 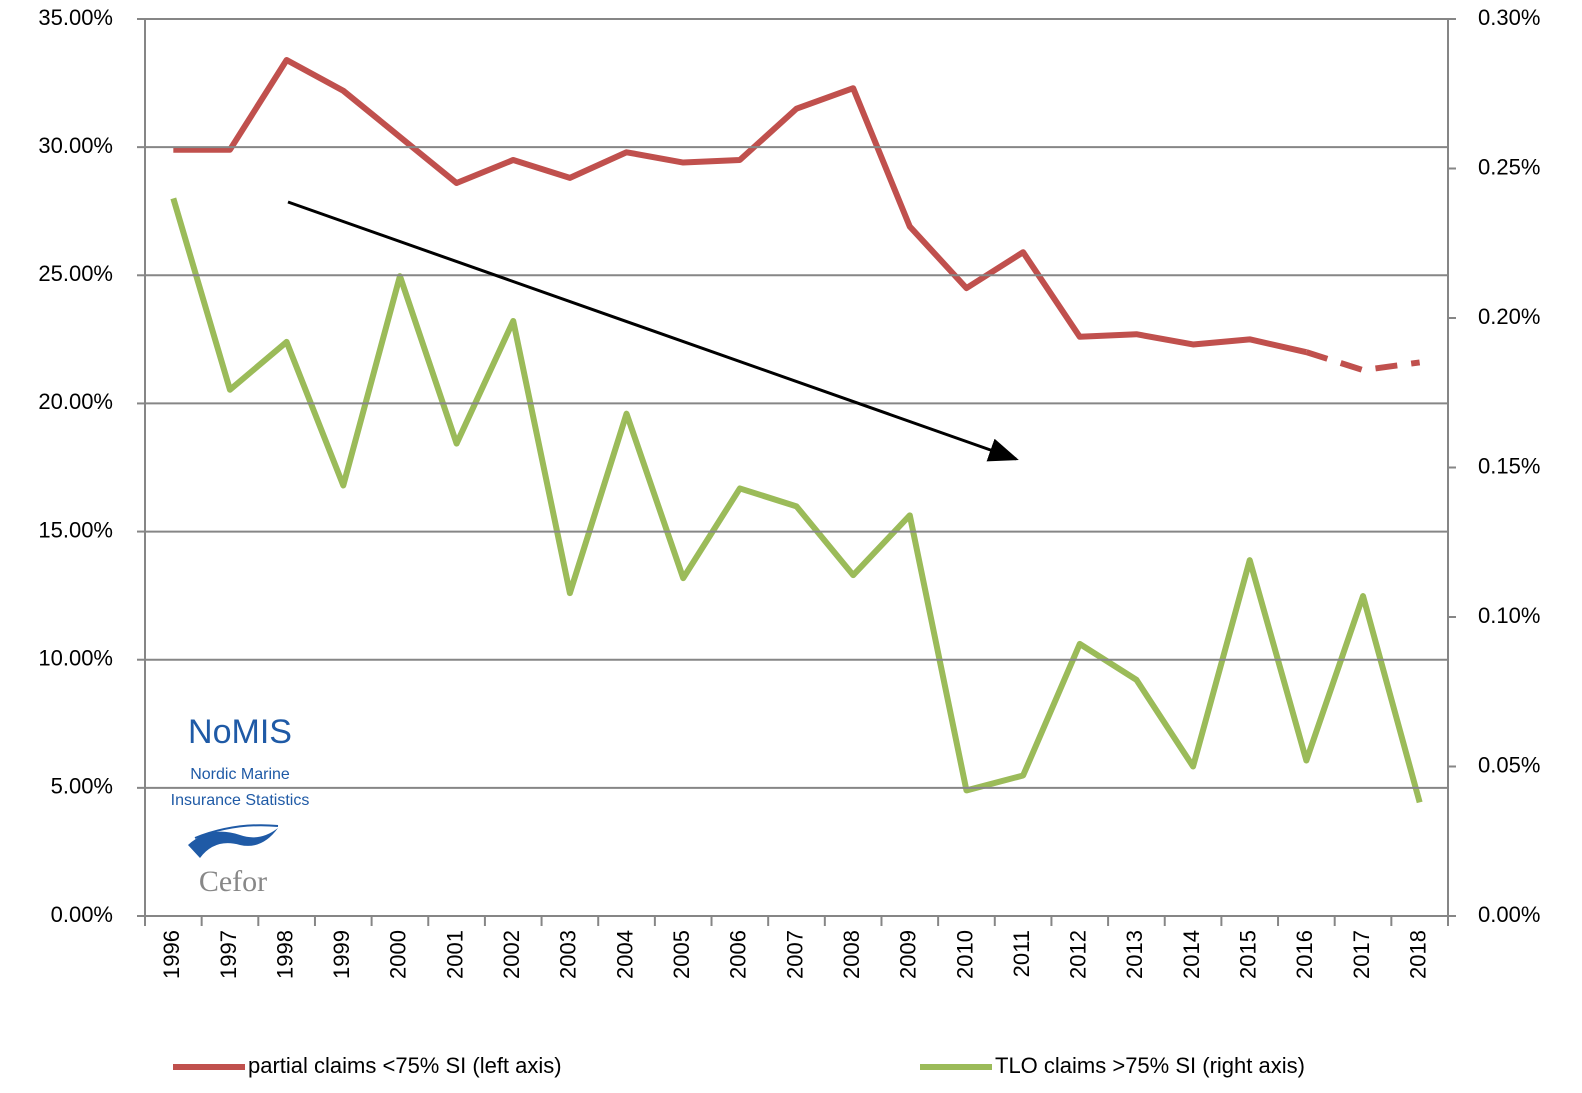 I want to click on y2-tick-label: 0.15%, so click(x=1509, y=465).